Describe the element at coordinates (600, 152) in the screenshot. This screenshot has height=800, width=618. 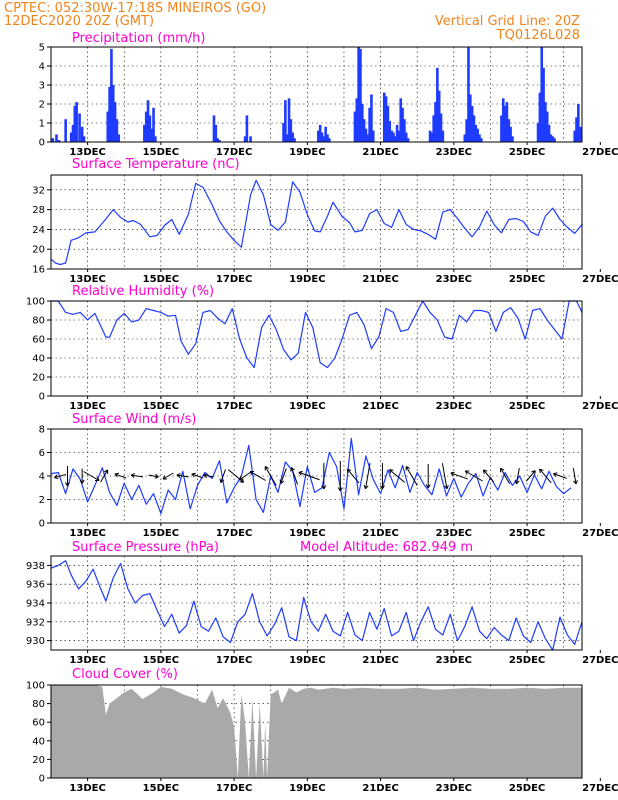
I see `x-tick-label: 27DEC` at that location.